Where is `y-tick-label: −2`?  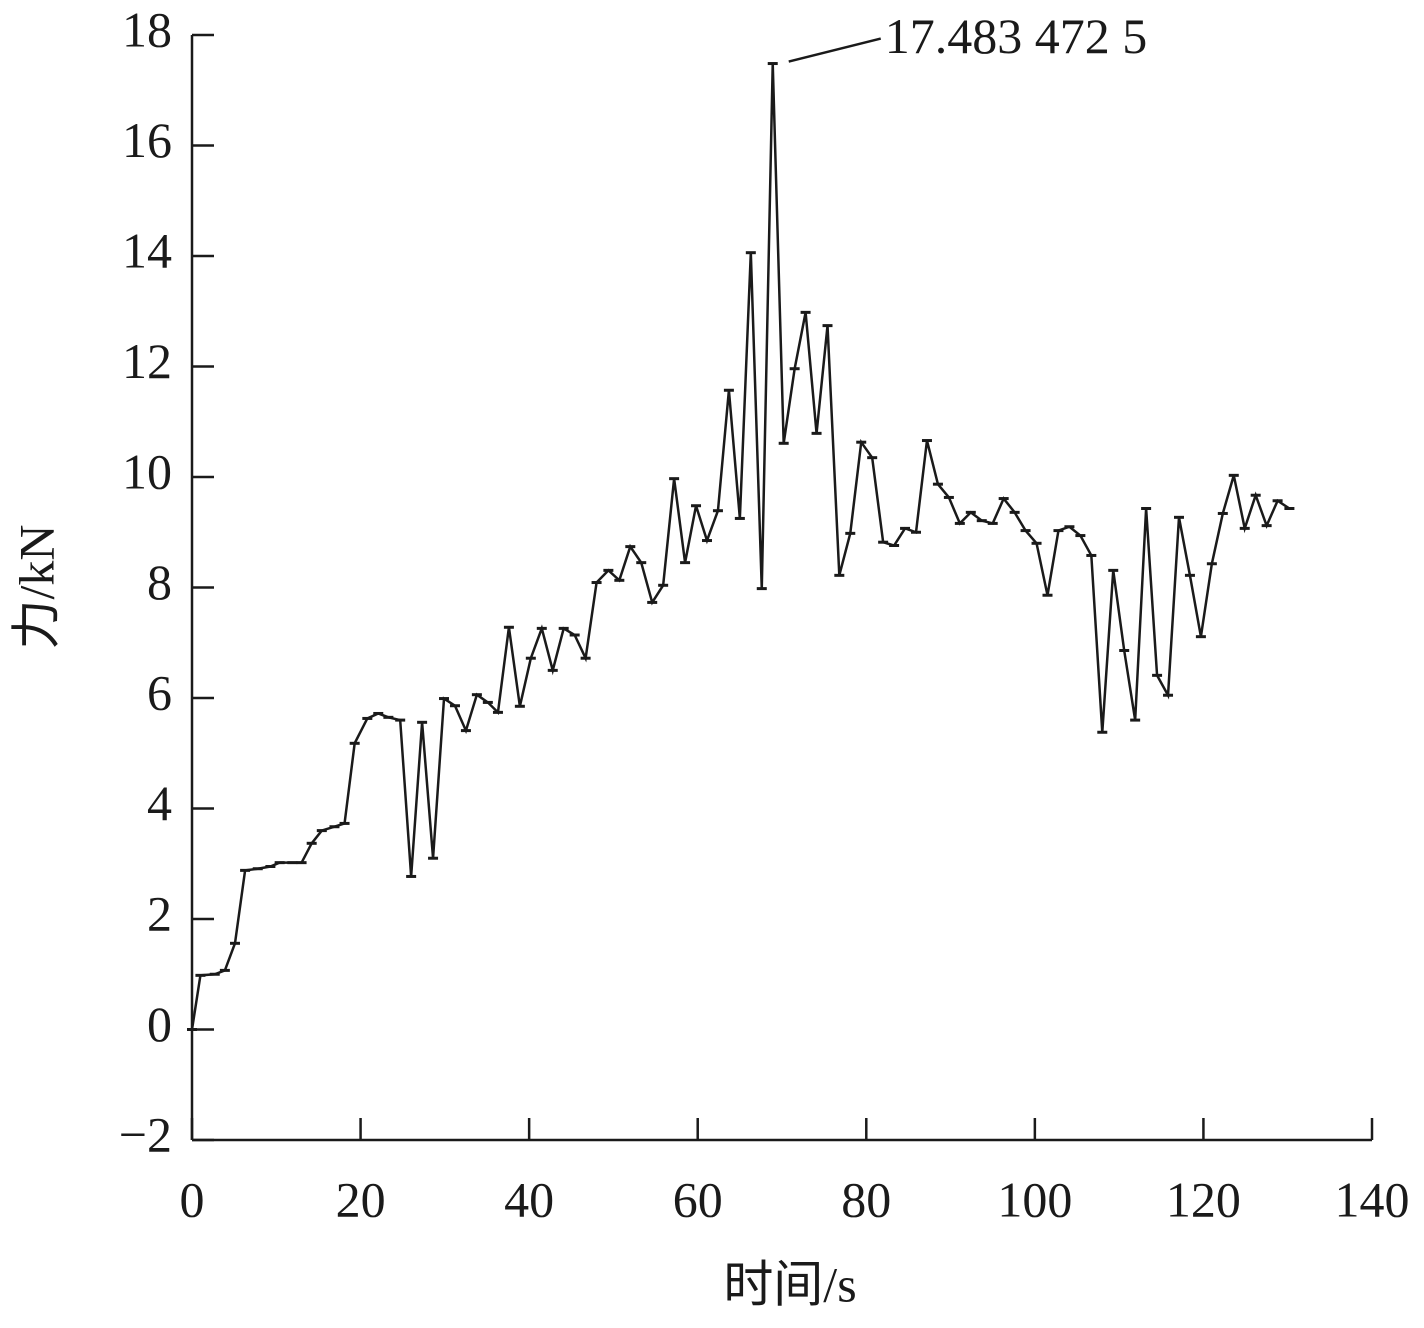 y-tick-label: −2 is located at coordinates (145, 1134).